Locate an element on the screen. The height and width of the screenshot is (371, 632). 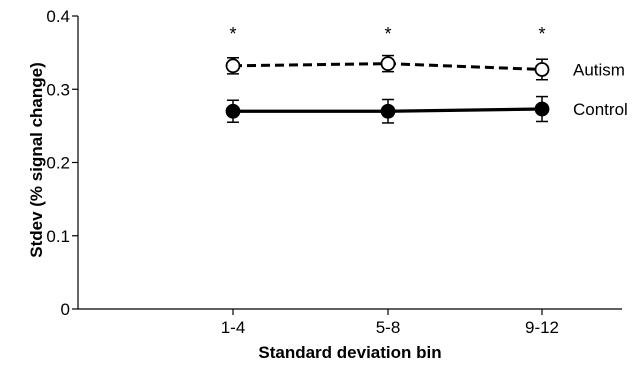
y-tick-label: 0.2 is located at coordinates (58, 163).